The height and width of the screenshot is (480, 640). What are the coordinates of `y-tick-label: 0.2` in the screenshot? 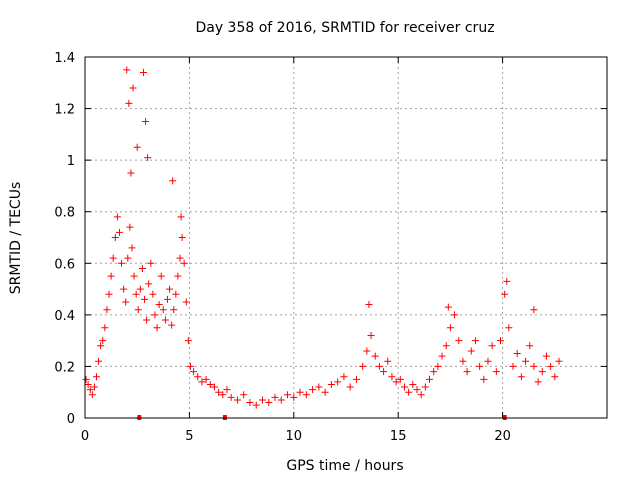 It's located at (64, 367).